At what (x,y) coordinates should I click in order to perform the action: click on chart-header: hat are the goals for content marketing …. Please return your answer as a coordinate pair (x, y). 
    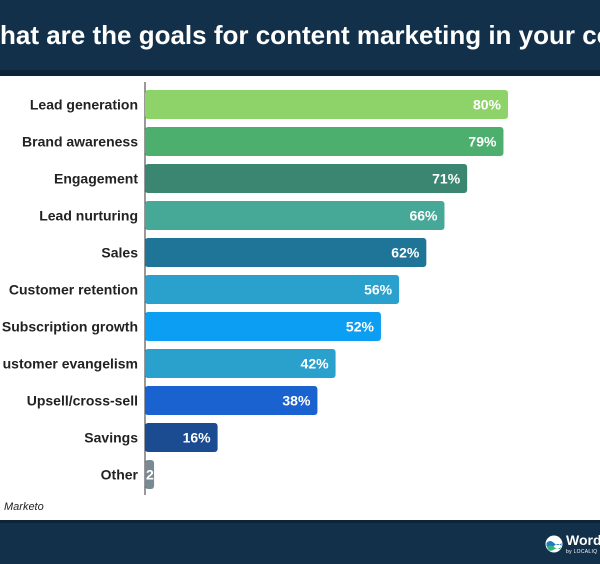
    Looking at the image, I should click on (300, 38).